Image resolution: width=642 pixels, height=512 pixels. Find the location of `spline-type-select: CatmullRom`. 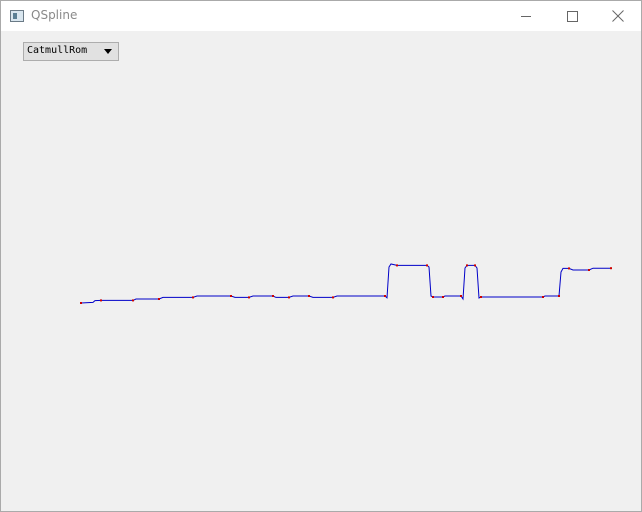

spline-type-select: CatmullRom is located at coordinates (71, 51).